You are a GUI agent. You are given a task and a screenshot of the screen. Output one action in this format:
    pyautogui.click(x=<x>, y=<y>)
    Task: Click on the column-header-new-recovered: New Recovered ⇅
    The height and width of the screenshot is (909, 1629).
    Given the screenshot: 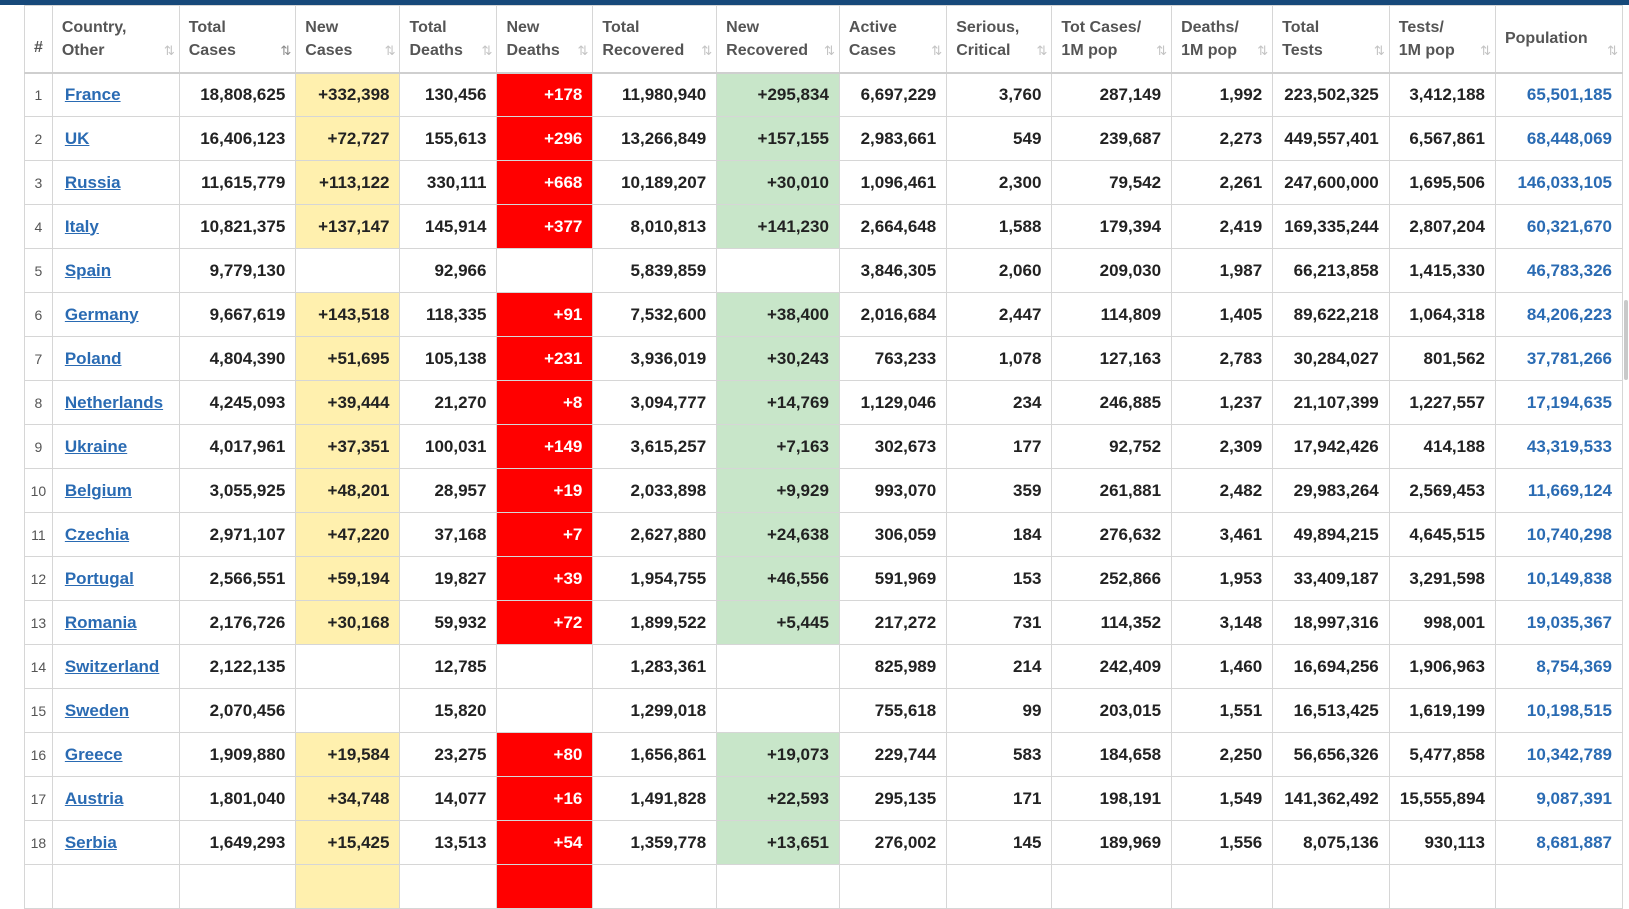 What is the action you would take?
    pyautogui.click(x=778, y=39)
    